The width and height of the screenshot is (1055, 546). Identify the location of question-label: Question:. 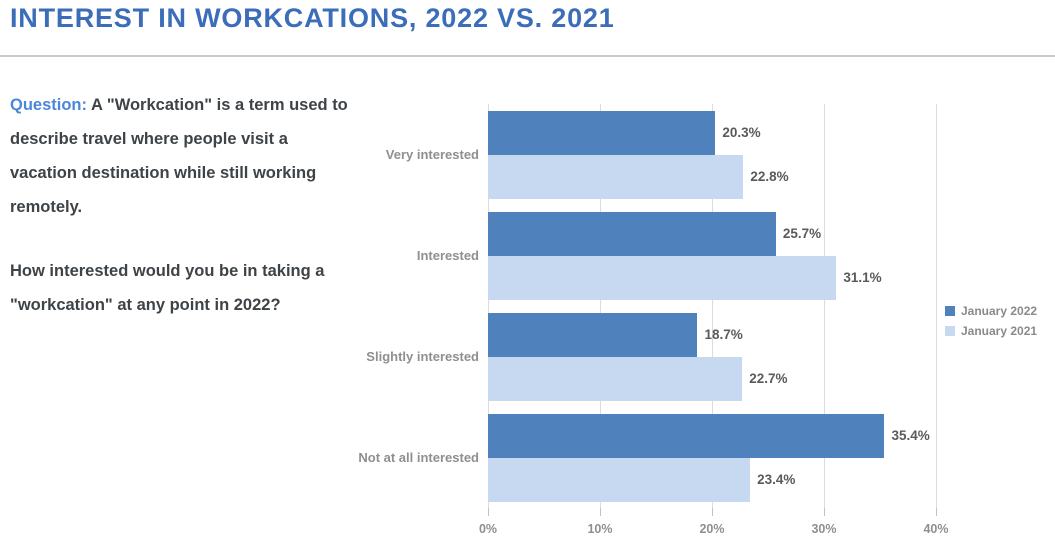
(48, 105).